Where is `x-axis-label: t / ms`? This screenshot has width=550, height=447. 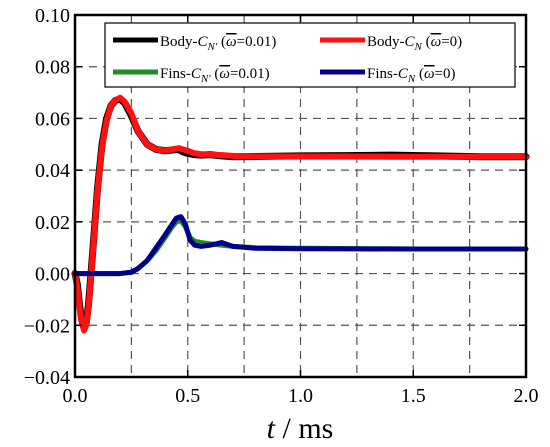
x-axis-label: t / ms is located at coordinates (300, 428).